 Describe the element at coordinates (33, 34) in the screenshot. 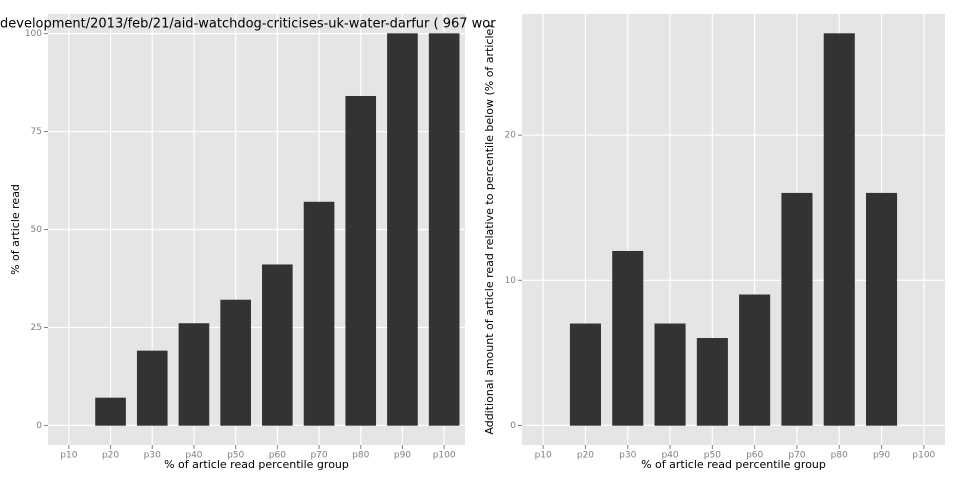

I see `y-tick-label: 100` at that location.